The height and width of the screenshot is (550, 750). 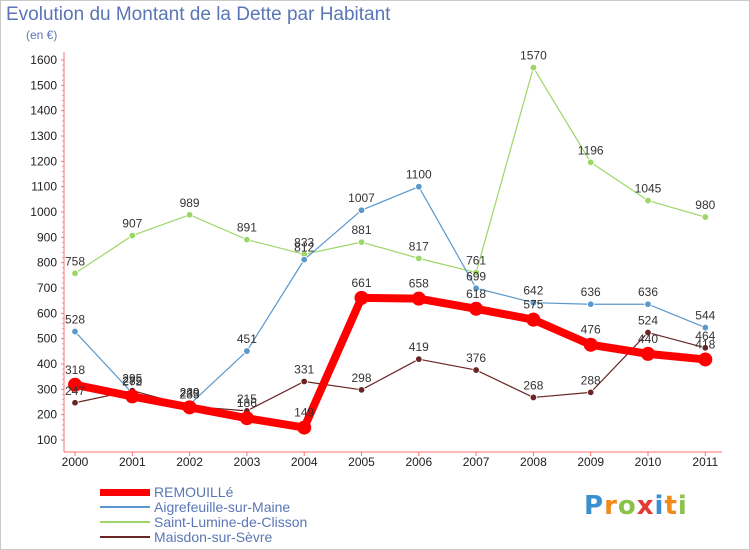 What do you see at coordinates (361, 198) in the screenshot?
I see `data-label: 1007` at bounding box center [361, 198].